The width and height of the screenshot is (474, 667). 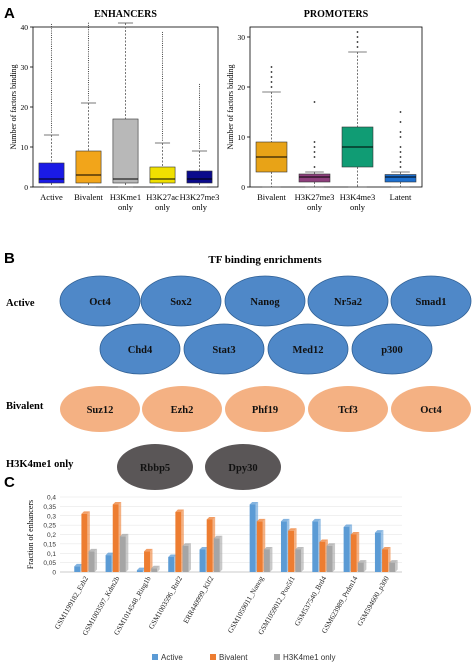 I want to click on y-tick-label: 0,3, so click(x=51, y=516).